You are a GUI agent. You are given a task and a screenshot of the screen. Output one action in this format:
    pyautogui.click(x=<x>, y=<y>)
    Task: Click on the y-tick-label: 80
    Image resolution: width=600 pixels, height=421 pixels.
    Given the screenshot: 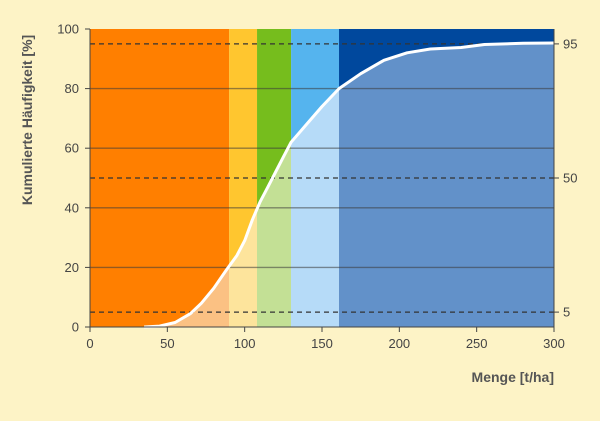 What is the action you would take?
    pyautogui.click(x=72, y=88)
    